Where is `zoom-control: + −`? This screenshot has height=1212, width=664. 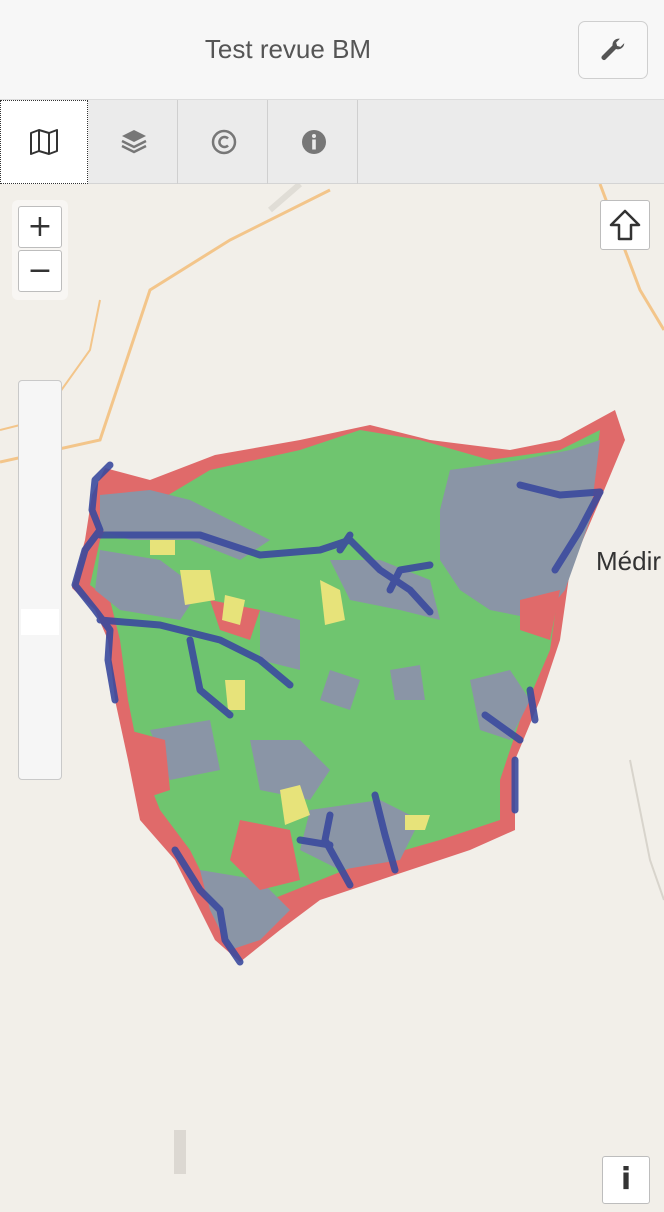 zoom-control: + − is located at coordinates (40, 250).